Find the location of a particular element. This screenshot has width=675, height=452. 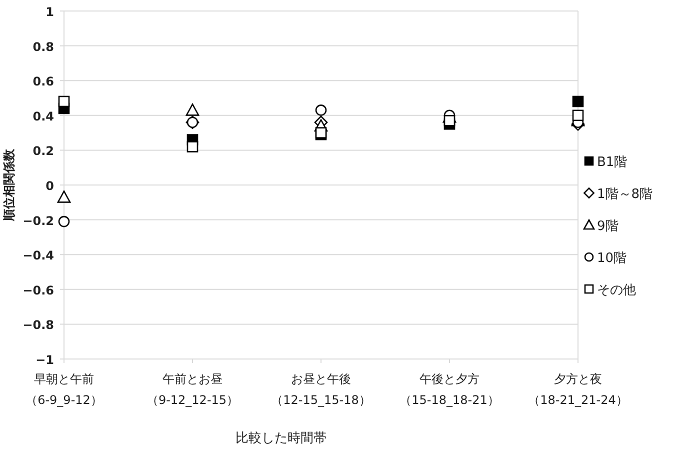

legend-label: 1階～8階 is located at coordinates (625, 194).